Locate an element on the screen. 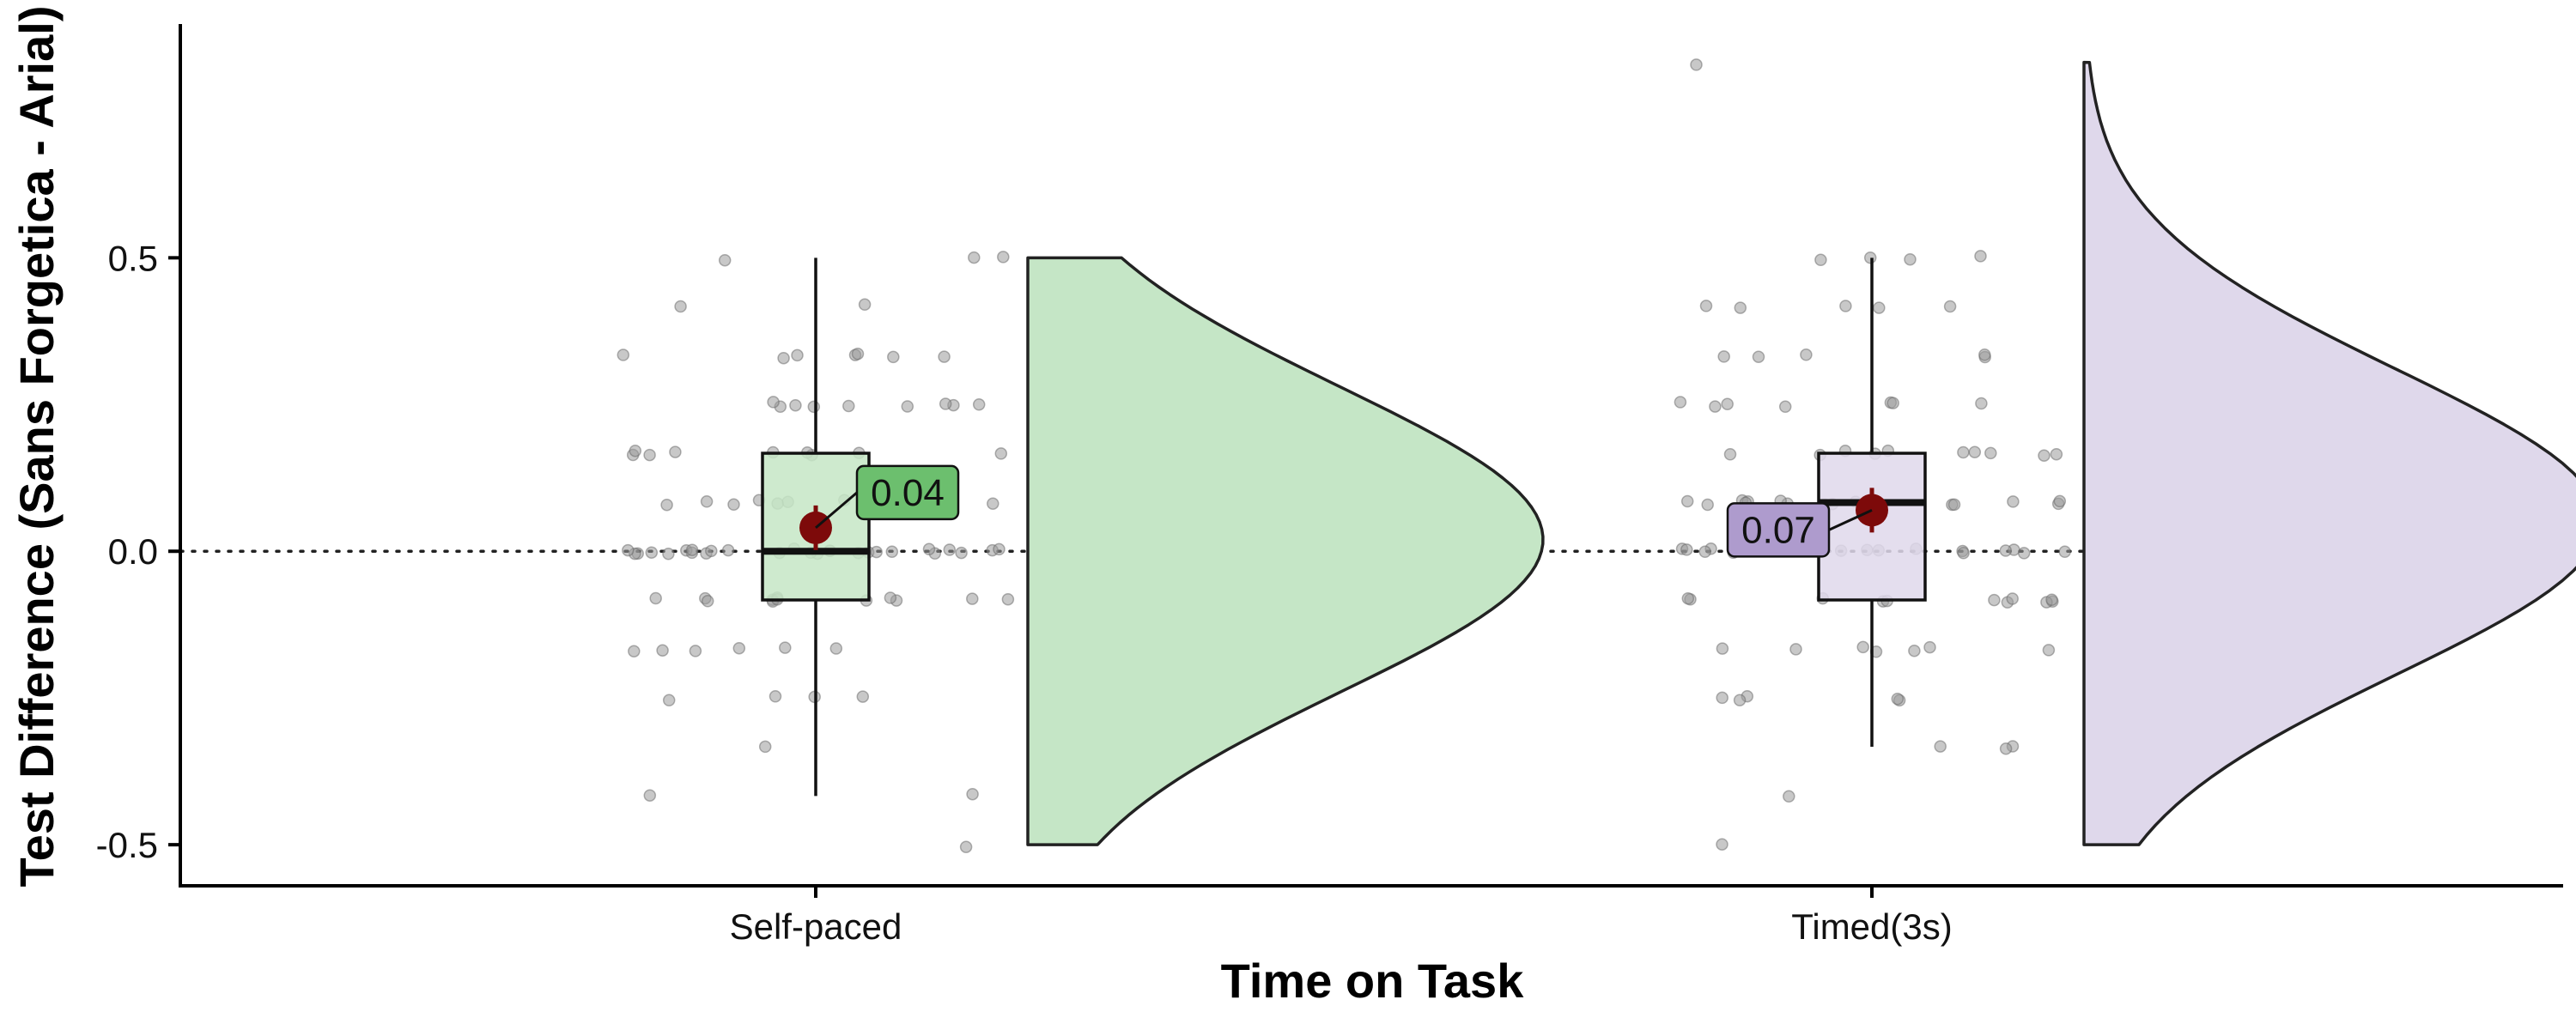  mean-label-0: 0.04 is located at coordinates (908, 493).